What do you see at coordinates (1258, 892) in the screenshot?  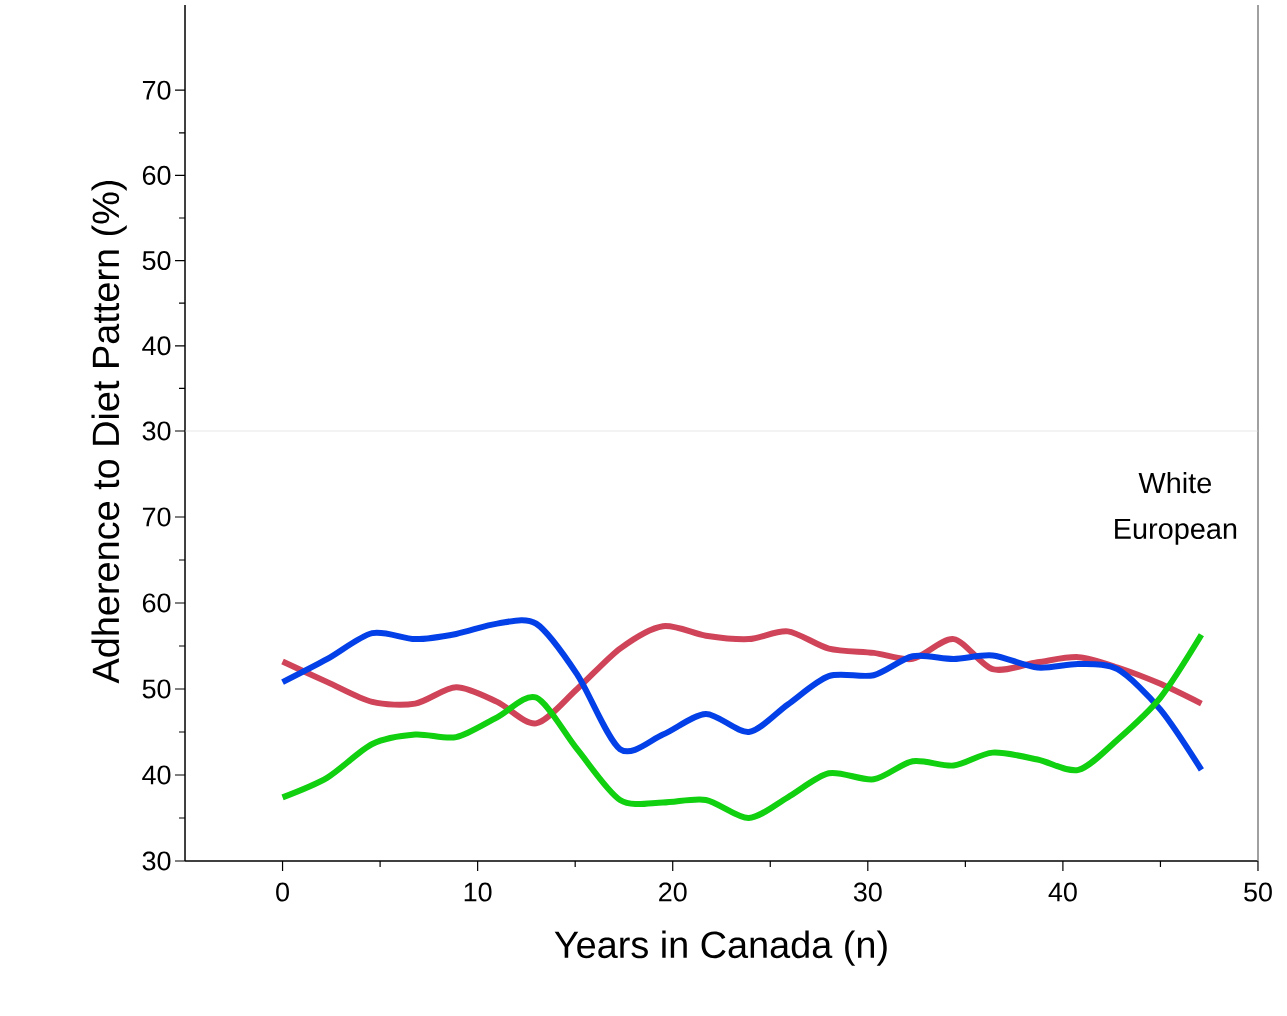 I see `x-tick-label: 50` at bounding box center [1258, 892].